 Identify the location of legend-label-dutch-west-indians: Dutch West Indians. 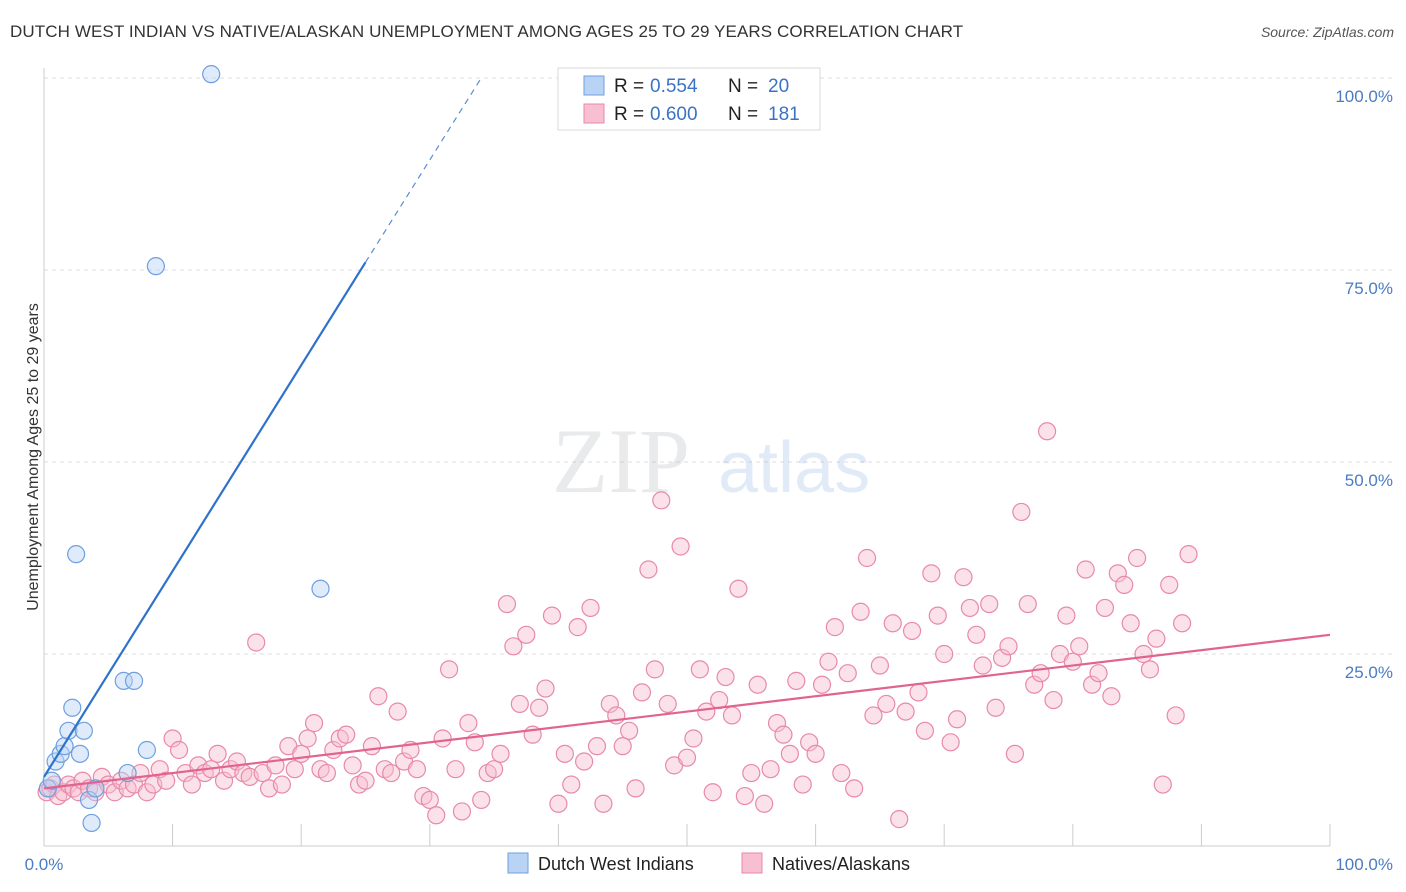
(616, 864).